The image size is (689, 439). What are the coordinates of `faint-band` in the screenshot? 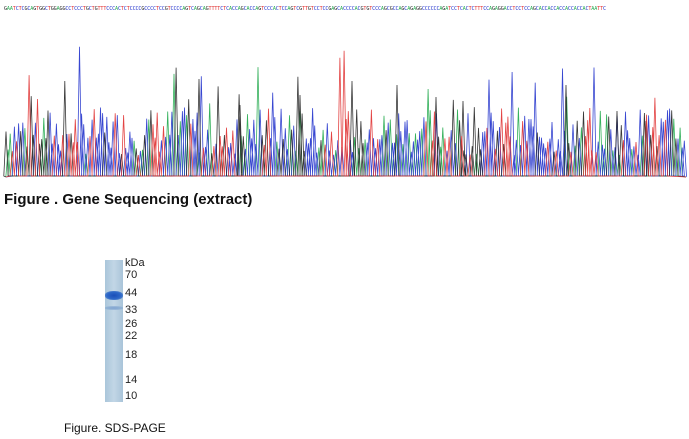 It's located at (114, 308).